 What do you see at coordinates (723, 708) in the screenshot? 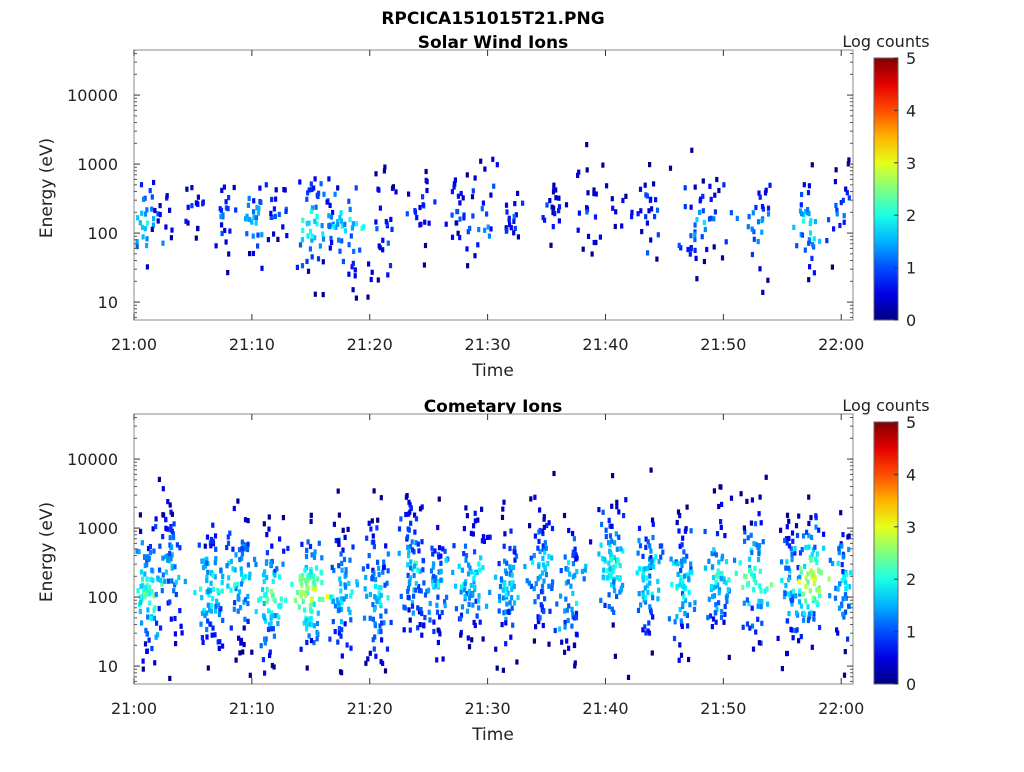
I see `cometary-xtick-label: 21:50` at bounding box center [723, 708].